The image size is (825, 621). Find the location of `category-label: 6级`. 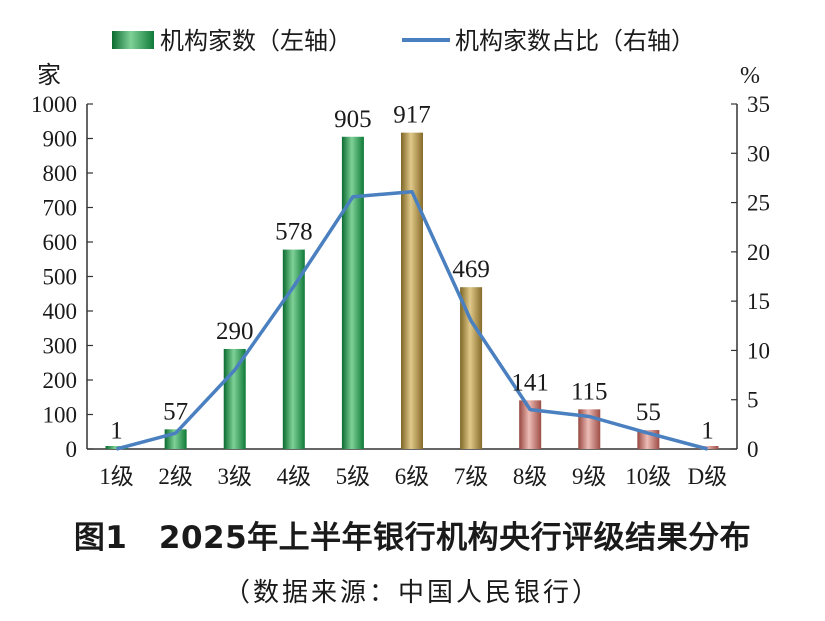

category-label: 6级 is located at coordinates (412, 476).